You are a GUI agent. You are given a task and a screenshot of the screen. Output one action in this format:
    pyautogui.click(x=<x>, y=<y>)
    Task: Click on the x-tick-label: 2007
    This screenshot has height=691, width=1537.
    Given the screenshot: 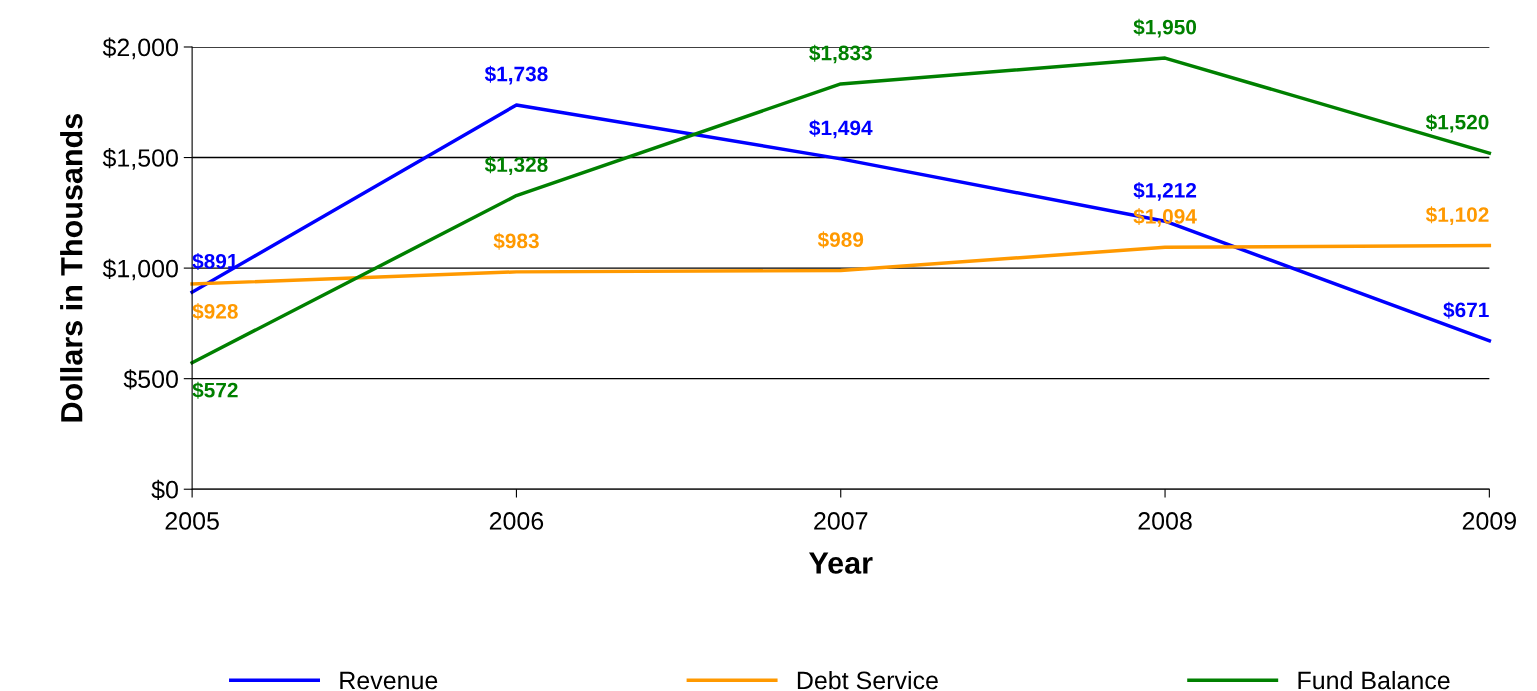 What is the action you would take?
    pyautogui.click(x=841, y=521)
    